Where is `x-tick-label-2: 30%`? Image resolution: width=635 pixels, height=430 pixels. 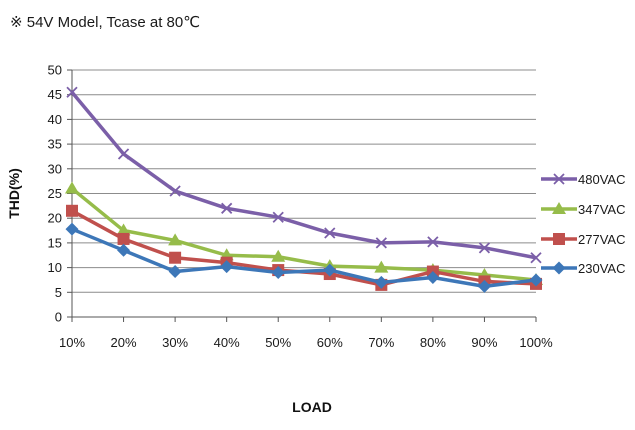 x-tick-label-2: 30% is located at coordinates (175, 342).